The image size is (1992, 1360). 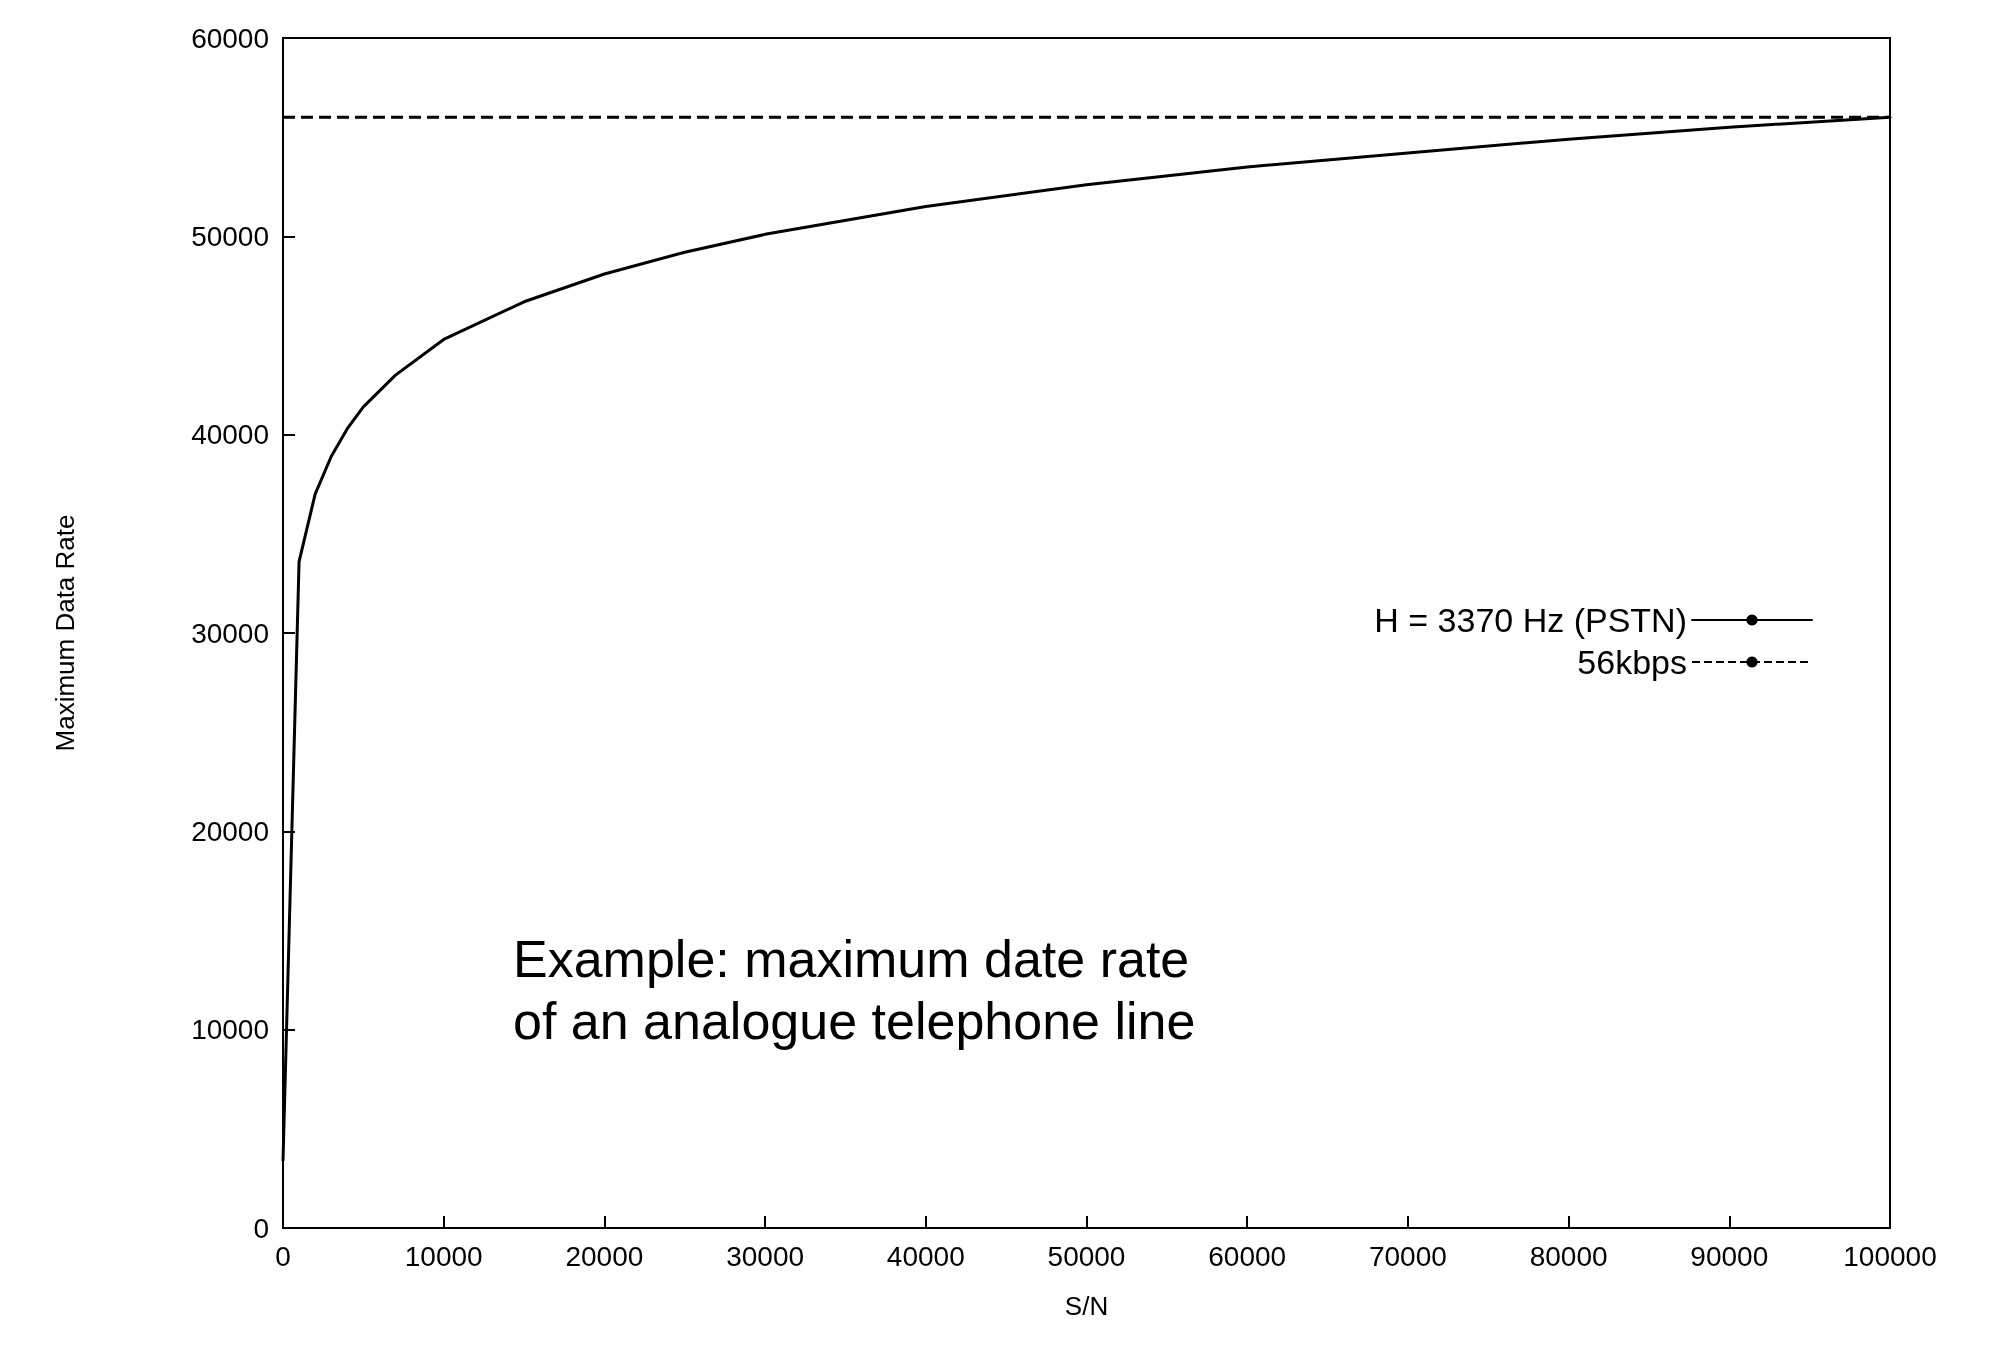 What do you see at coordinates (1086, 1256) in the screenshot?
I see `x-tick-label: 50000` at bounding box center [1086, 1256].